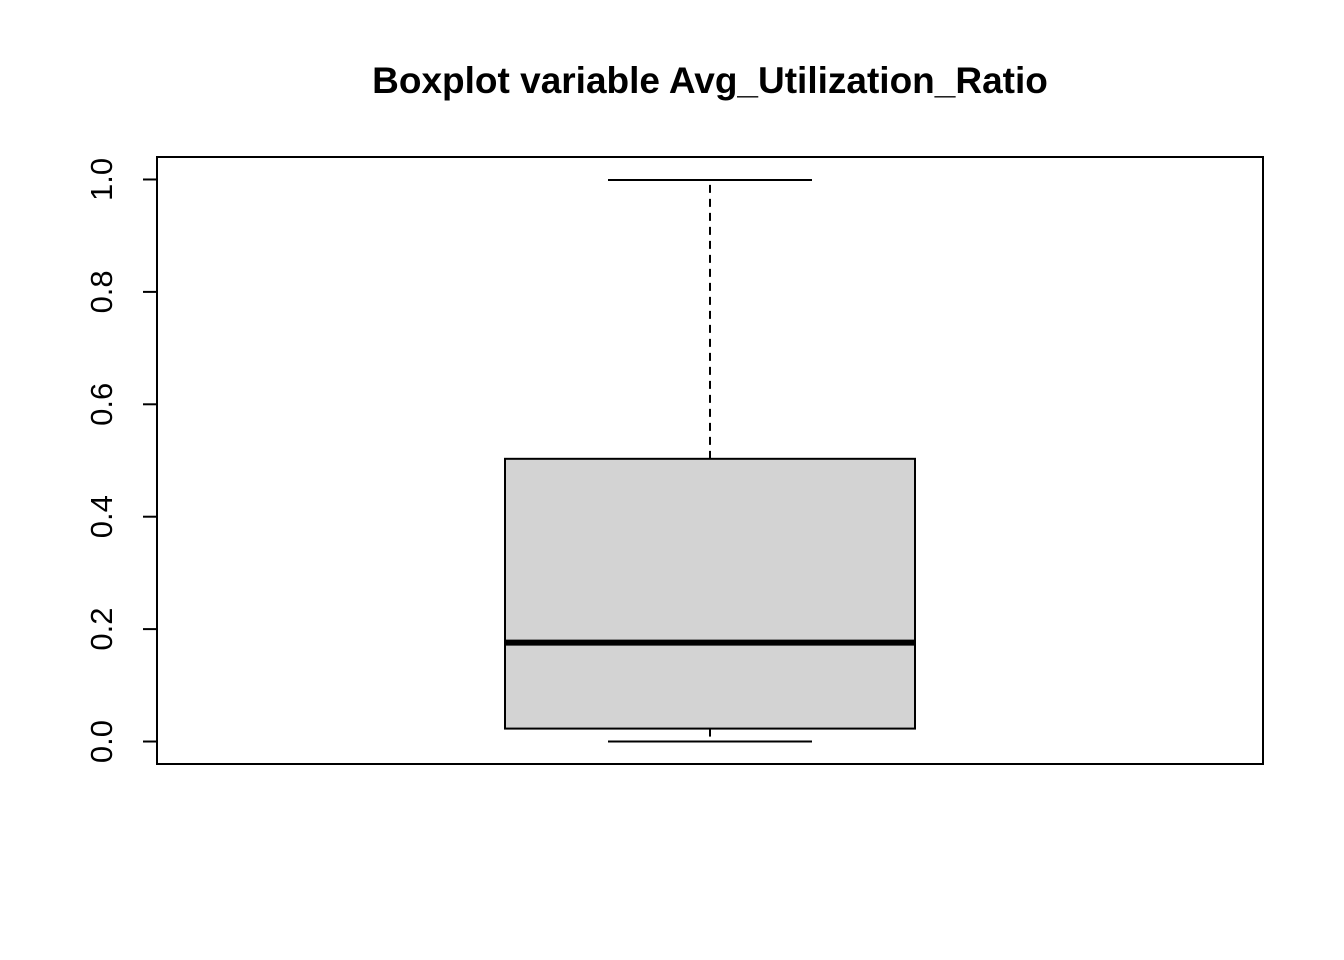  What do you see at coordinates (101, 741) in the screenshot?
I see `y-tick-label: 0.0` at bounding box center [101, 741].